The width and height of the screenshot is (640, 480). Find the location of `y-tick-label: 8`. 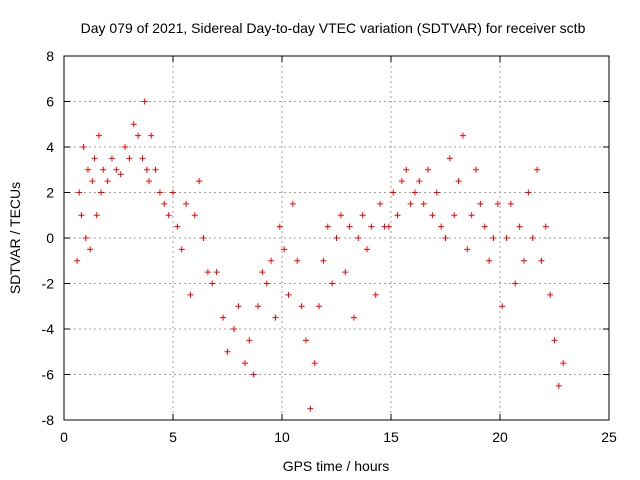

y-tick-label: 8 is located at coordinates (50, 56).